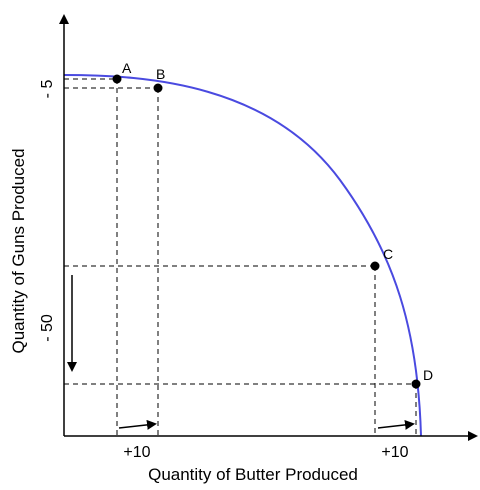  I want to click on x-annotation-plus-10-right: +10, so click(394, 452).